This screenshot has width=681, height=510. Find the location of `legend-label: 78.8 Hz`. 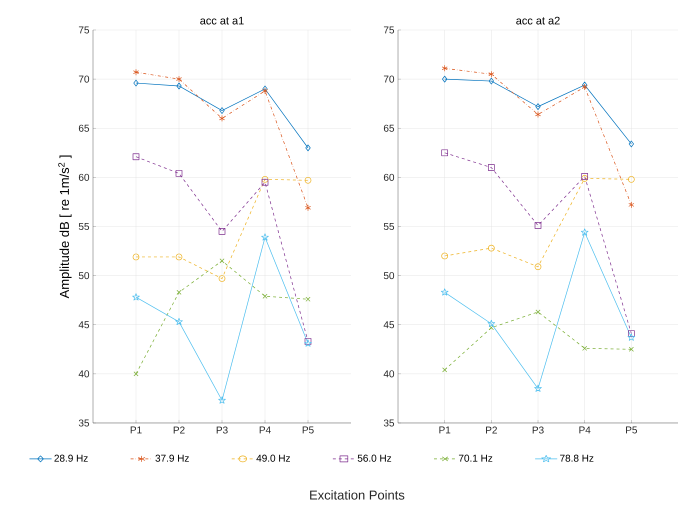

legend-label: 78.8 Hz is located at coordinates (577, 458).